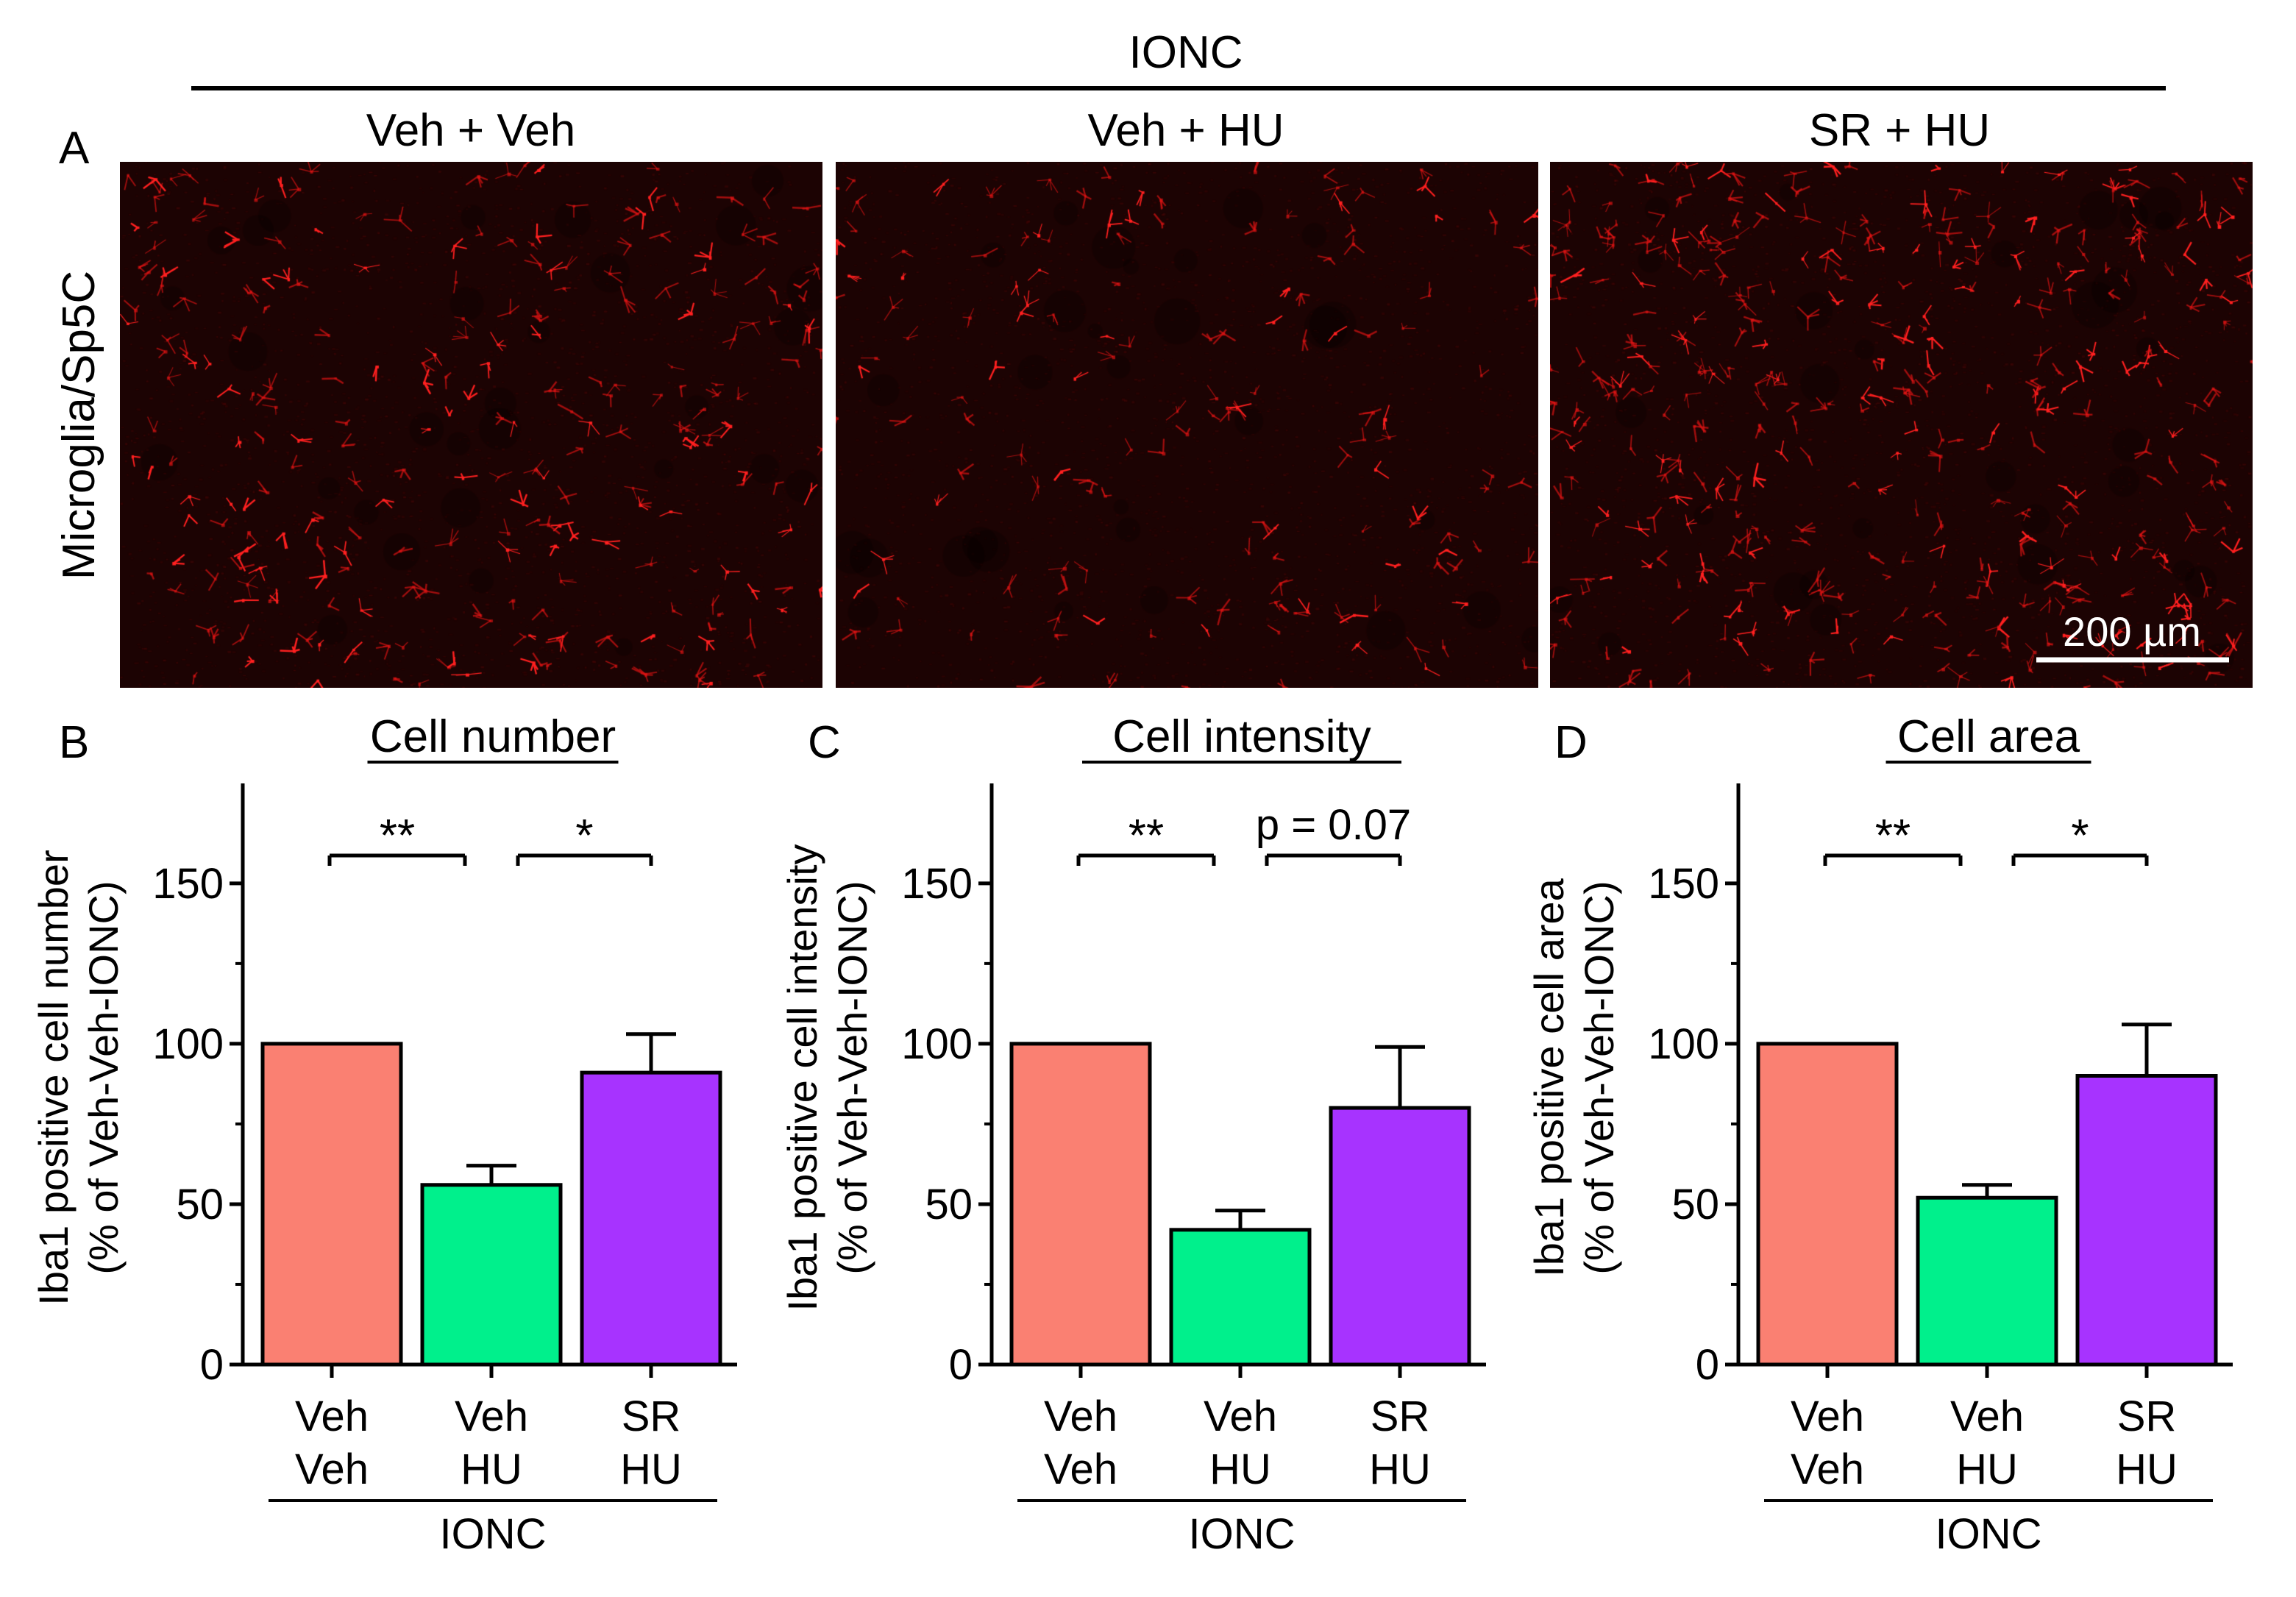 This screenshot has height=1597, width=2296. I want to click on panel-letter: D, so click(1571, 742).